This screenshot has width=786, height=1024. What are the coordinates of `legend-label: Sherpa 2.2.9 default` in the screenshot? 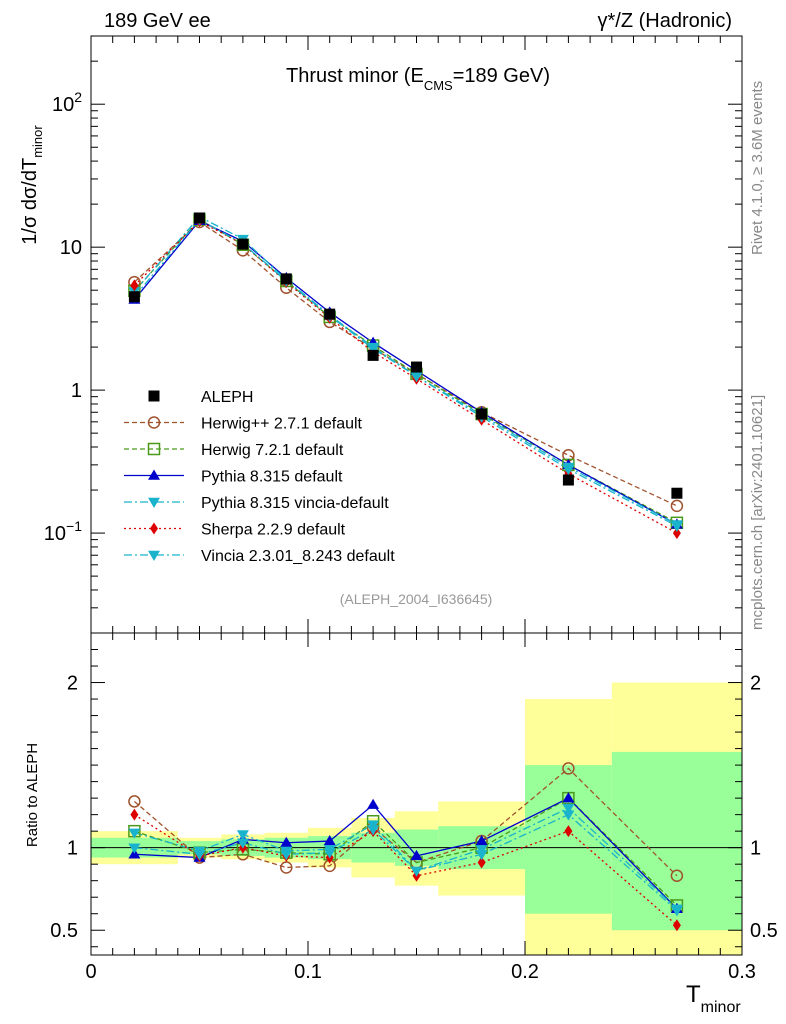 It's located at (273, 530).